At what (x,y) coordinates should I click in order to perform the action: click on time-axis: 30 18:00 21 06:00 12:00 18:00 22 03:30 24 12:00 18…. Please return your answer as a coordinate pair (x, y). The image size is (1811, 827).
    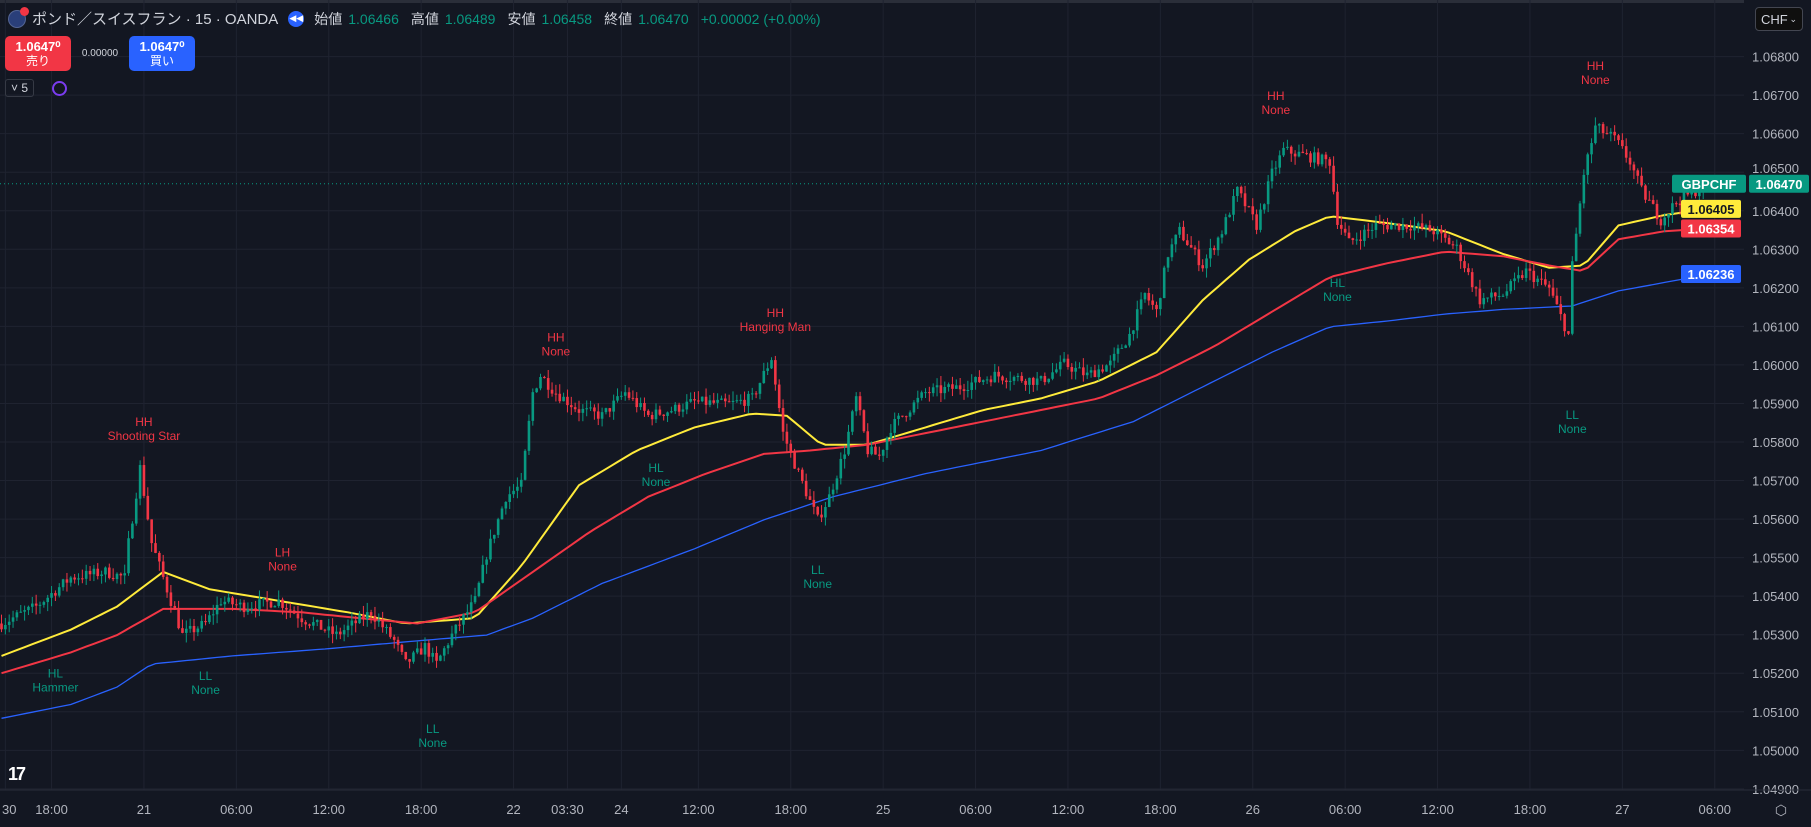
    Looking at the image, I should click on (905, 803).